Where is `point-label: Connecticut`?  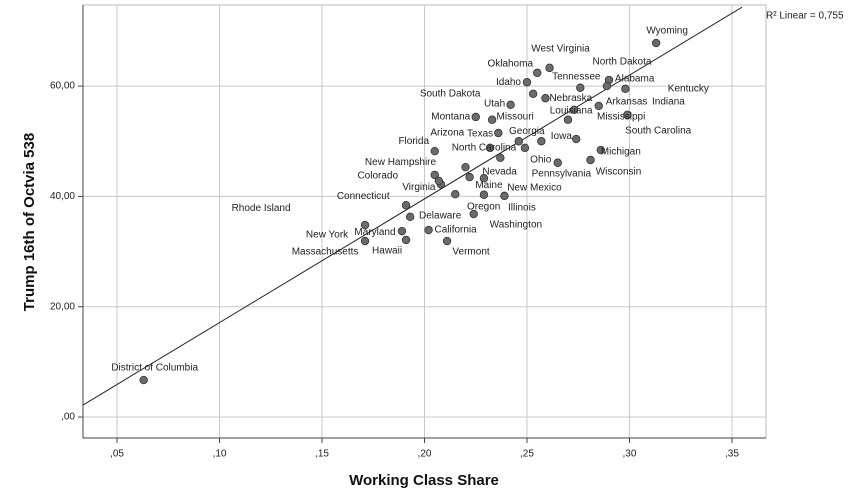
point-label: Connecticut is located at coordinates (363, 196).